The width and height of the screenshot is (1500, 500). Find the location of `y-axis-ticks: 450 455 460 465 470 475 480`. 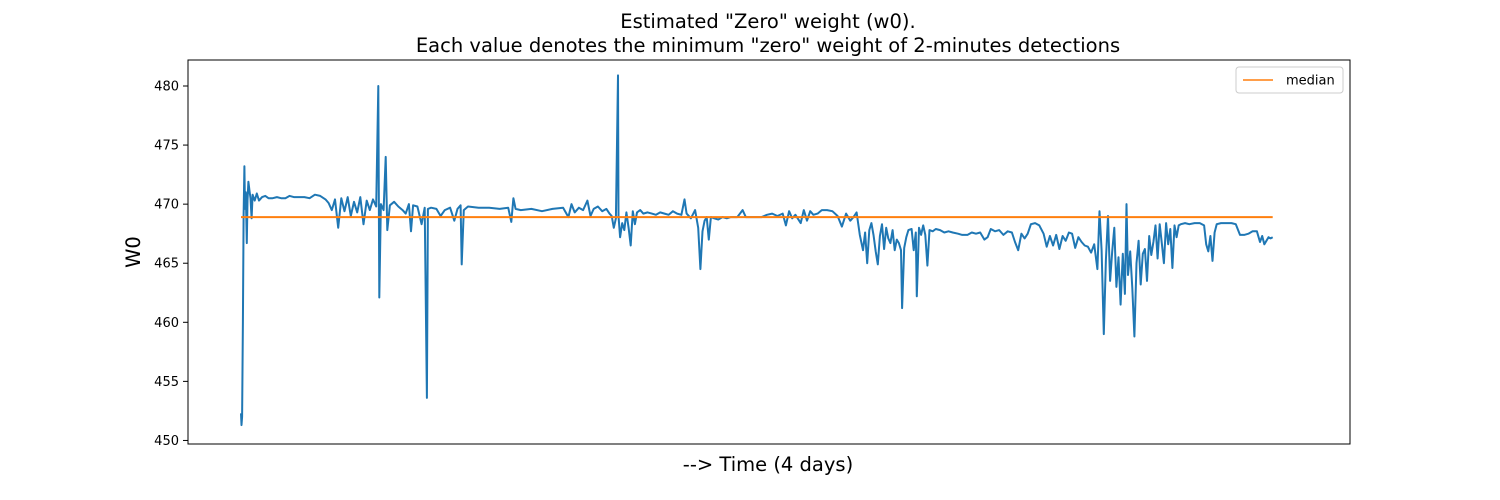

y-axis-ticks: 450 455 460 465 470 475 480 is located at coordinates (171, 264).